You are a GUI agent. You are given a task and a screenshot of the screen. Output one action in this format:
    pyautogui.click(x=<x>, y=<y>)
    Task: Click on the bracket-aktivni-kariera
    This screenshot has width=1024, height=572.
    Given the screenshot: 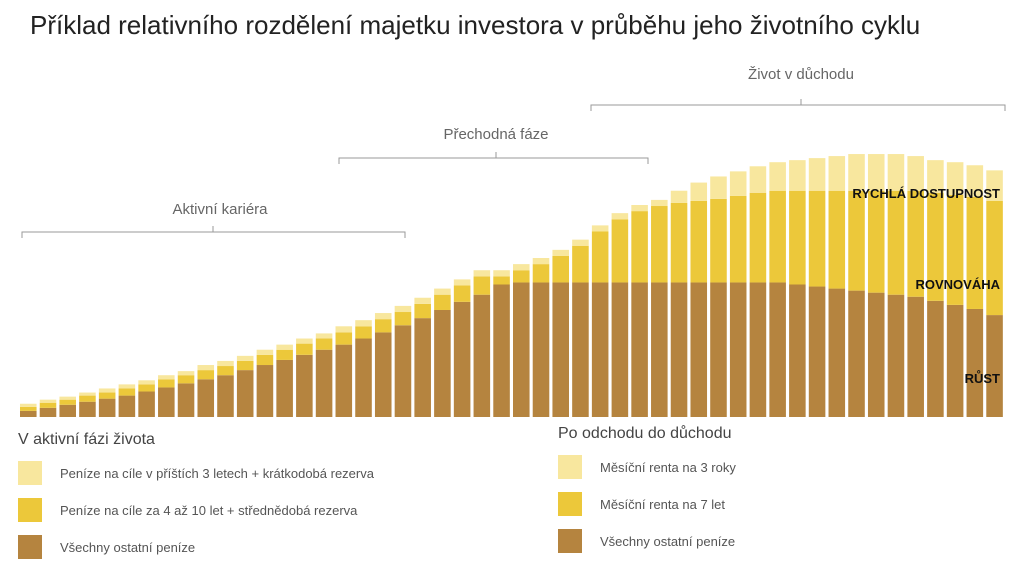 What is the action you would take?
    pyautogui.click(x=213, y=232)
    